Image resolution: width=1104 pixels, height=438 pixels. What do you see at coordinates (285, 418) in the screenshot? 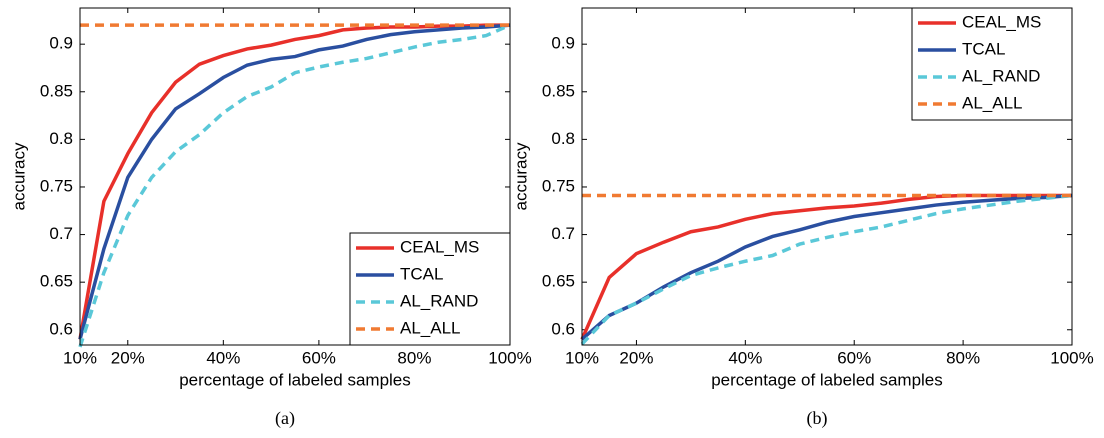
I see `caption: (a)` at bounding box center [285, 418].